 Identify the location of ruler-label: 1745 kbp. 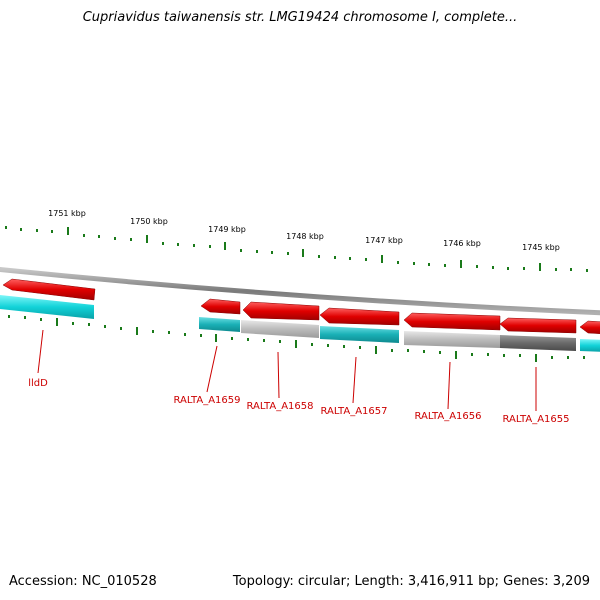
(541, 247).